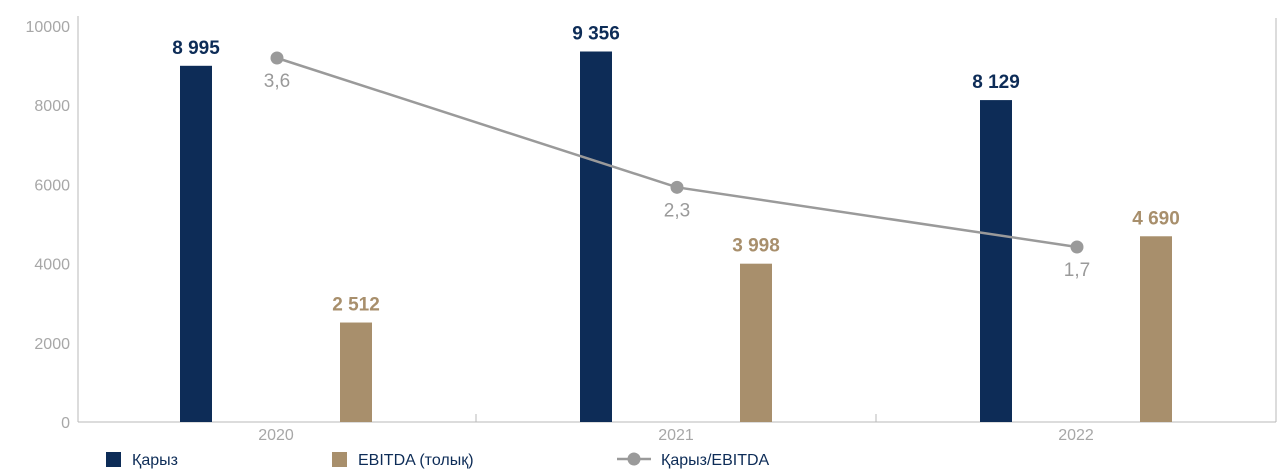 Image resolution: width=1284 pixels, height=473 pixels. What do you see at coordinates (596, 34) in the screenshot?
I see `bar-label-debt: 9 356` at bounding box center [596, 34].